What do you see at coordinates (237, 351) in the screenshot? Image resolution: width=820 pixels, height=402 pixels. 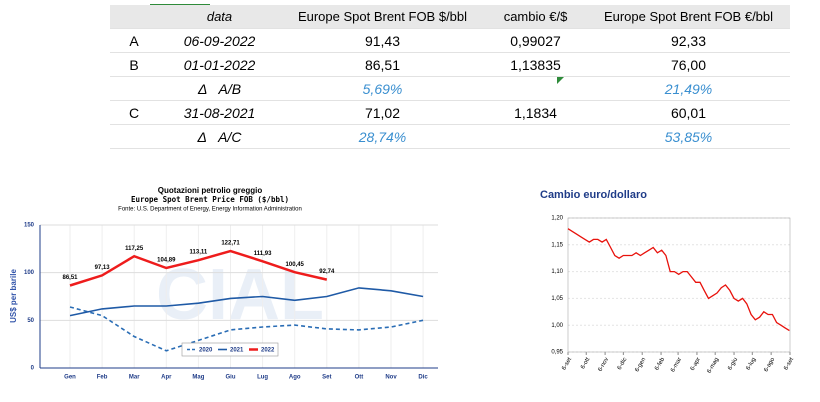 I see `legend-label: 2021` at bounding box center [237, 351].